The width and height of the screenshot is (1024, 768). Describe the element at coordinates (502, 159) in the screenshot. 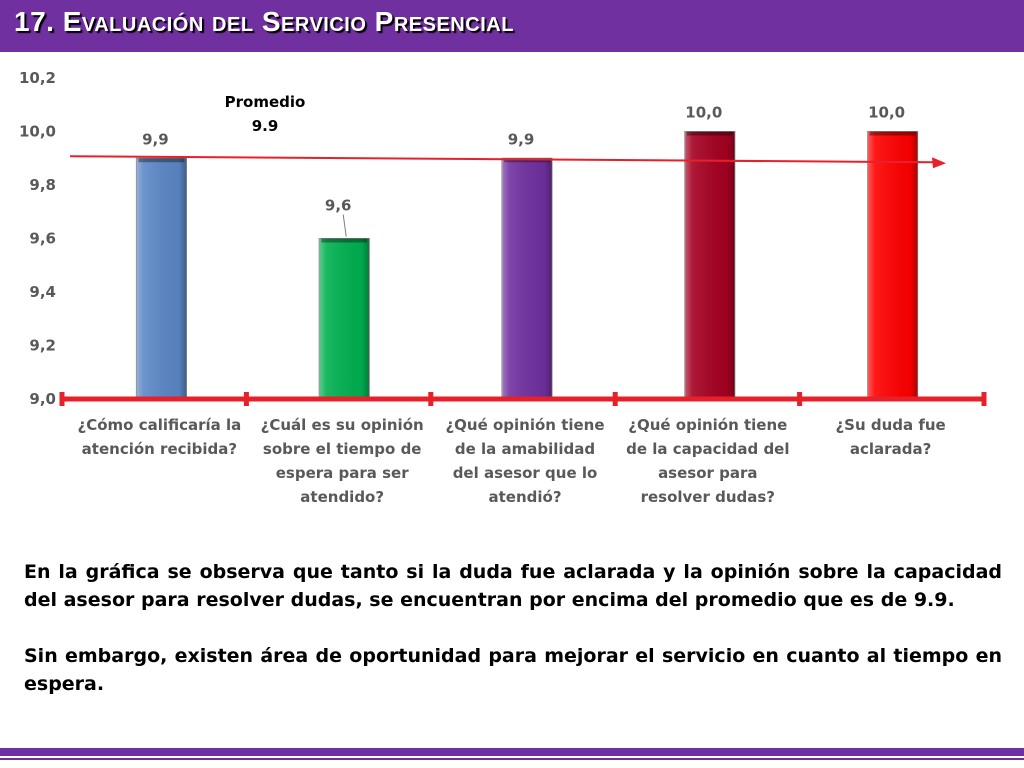

I see `average-line` at that location.